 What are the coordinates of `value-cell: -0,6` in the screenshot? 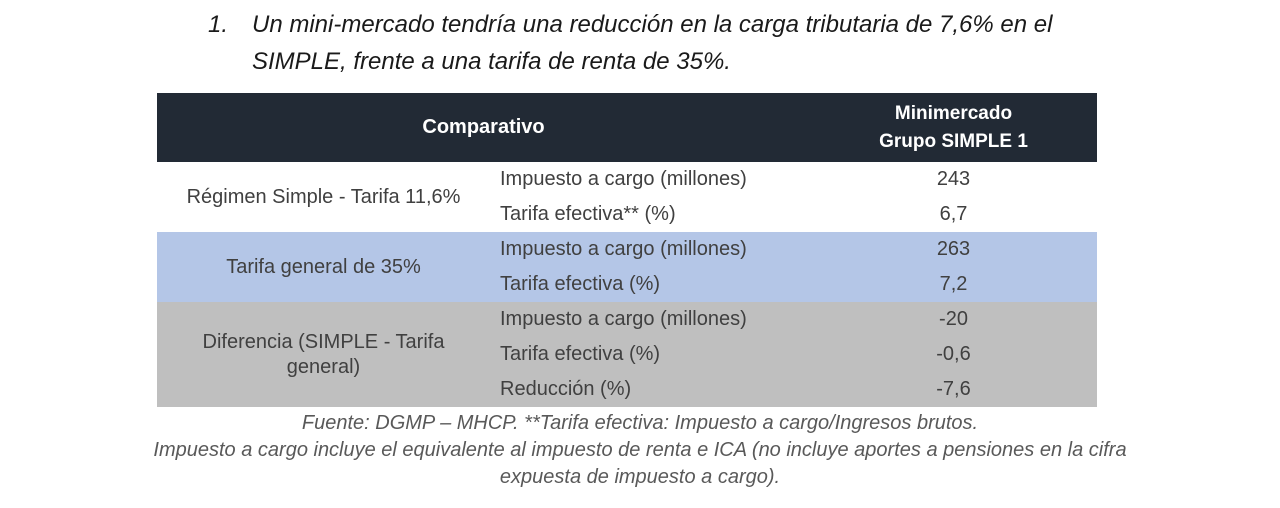 It's located at (953, 354).